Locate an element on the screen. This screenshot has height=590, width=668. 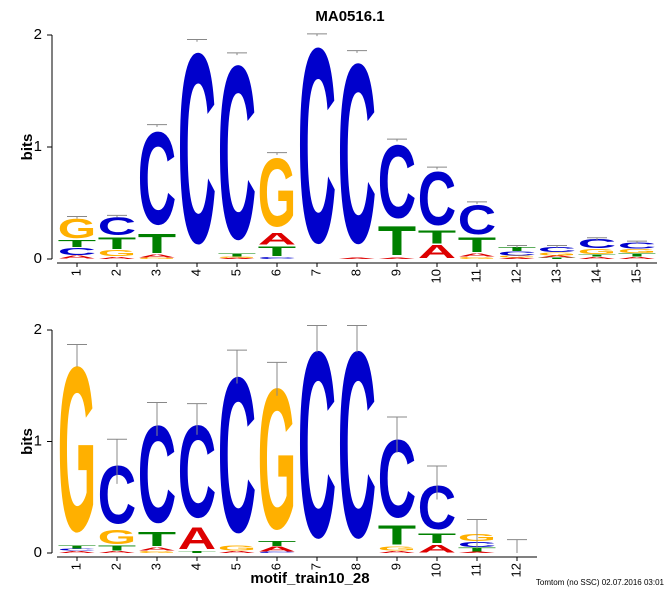
x-tick-label: 9 is located at coordinates (395, 272).